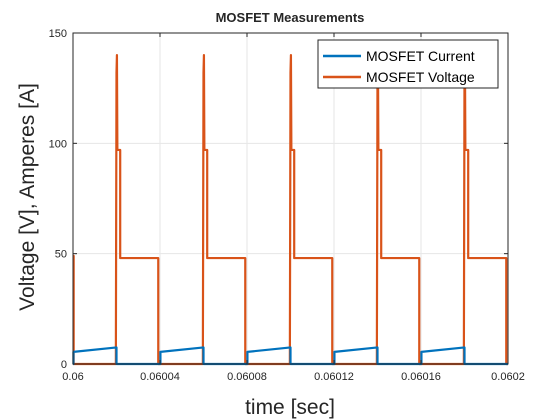  I want to click on legend-box, so click(408, 64).